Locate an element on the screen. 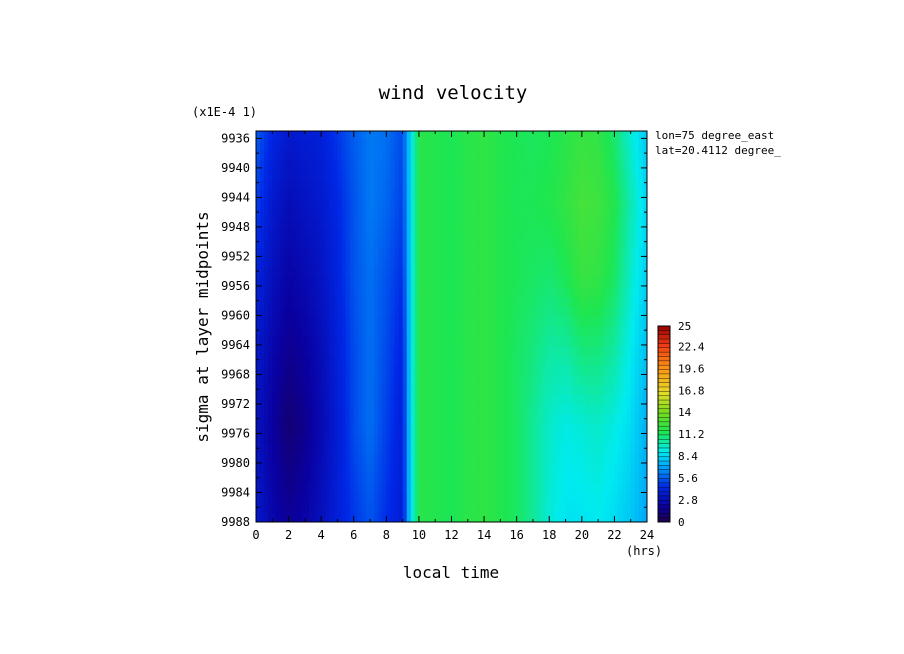 Image resolution: width=904 pixels, height=654 pixels. y-tick-label: 9968 is located at coordinates (235, 374).